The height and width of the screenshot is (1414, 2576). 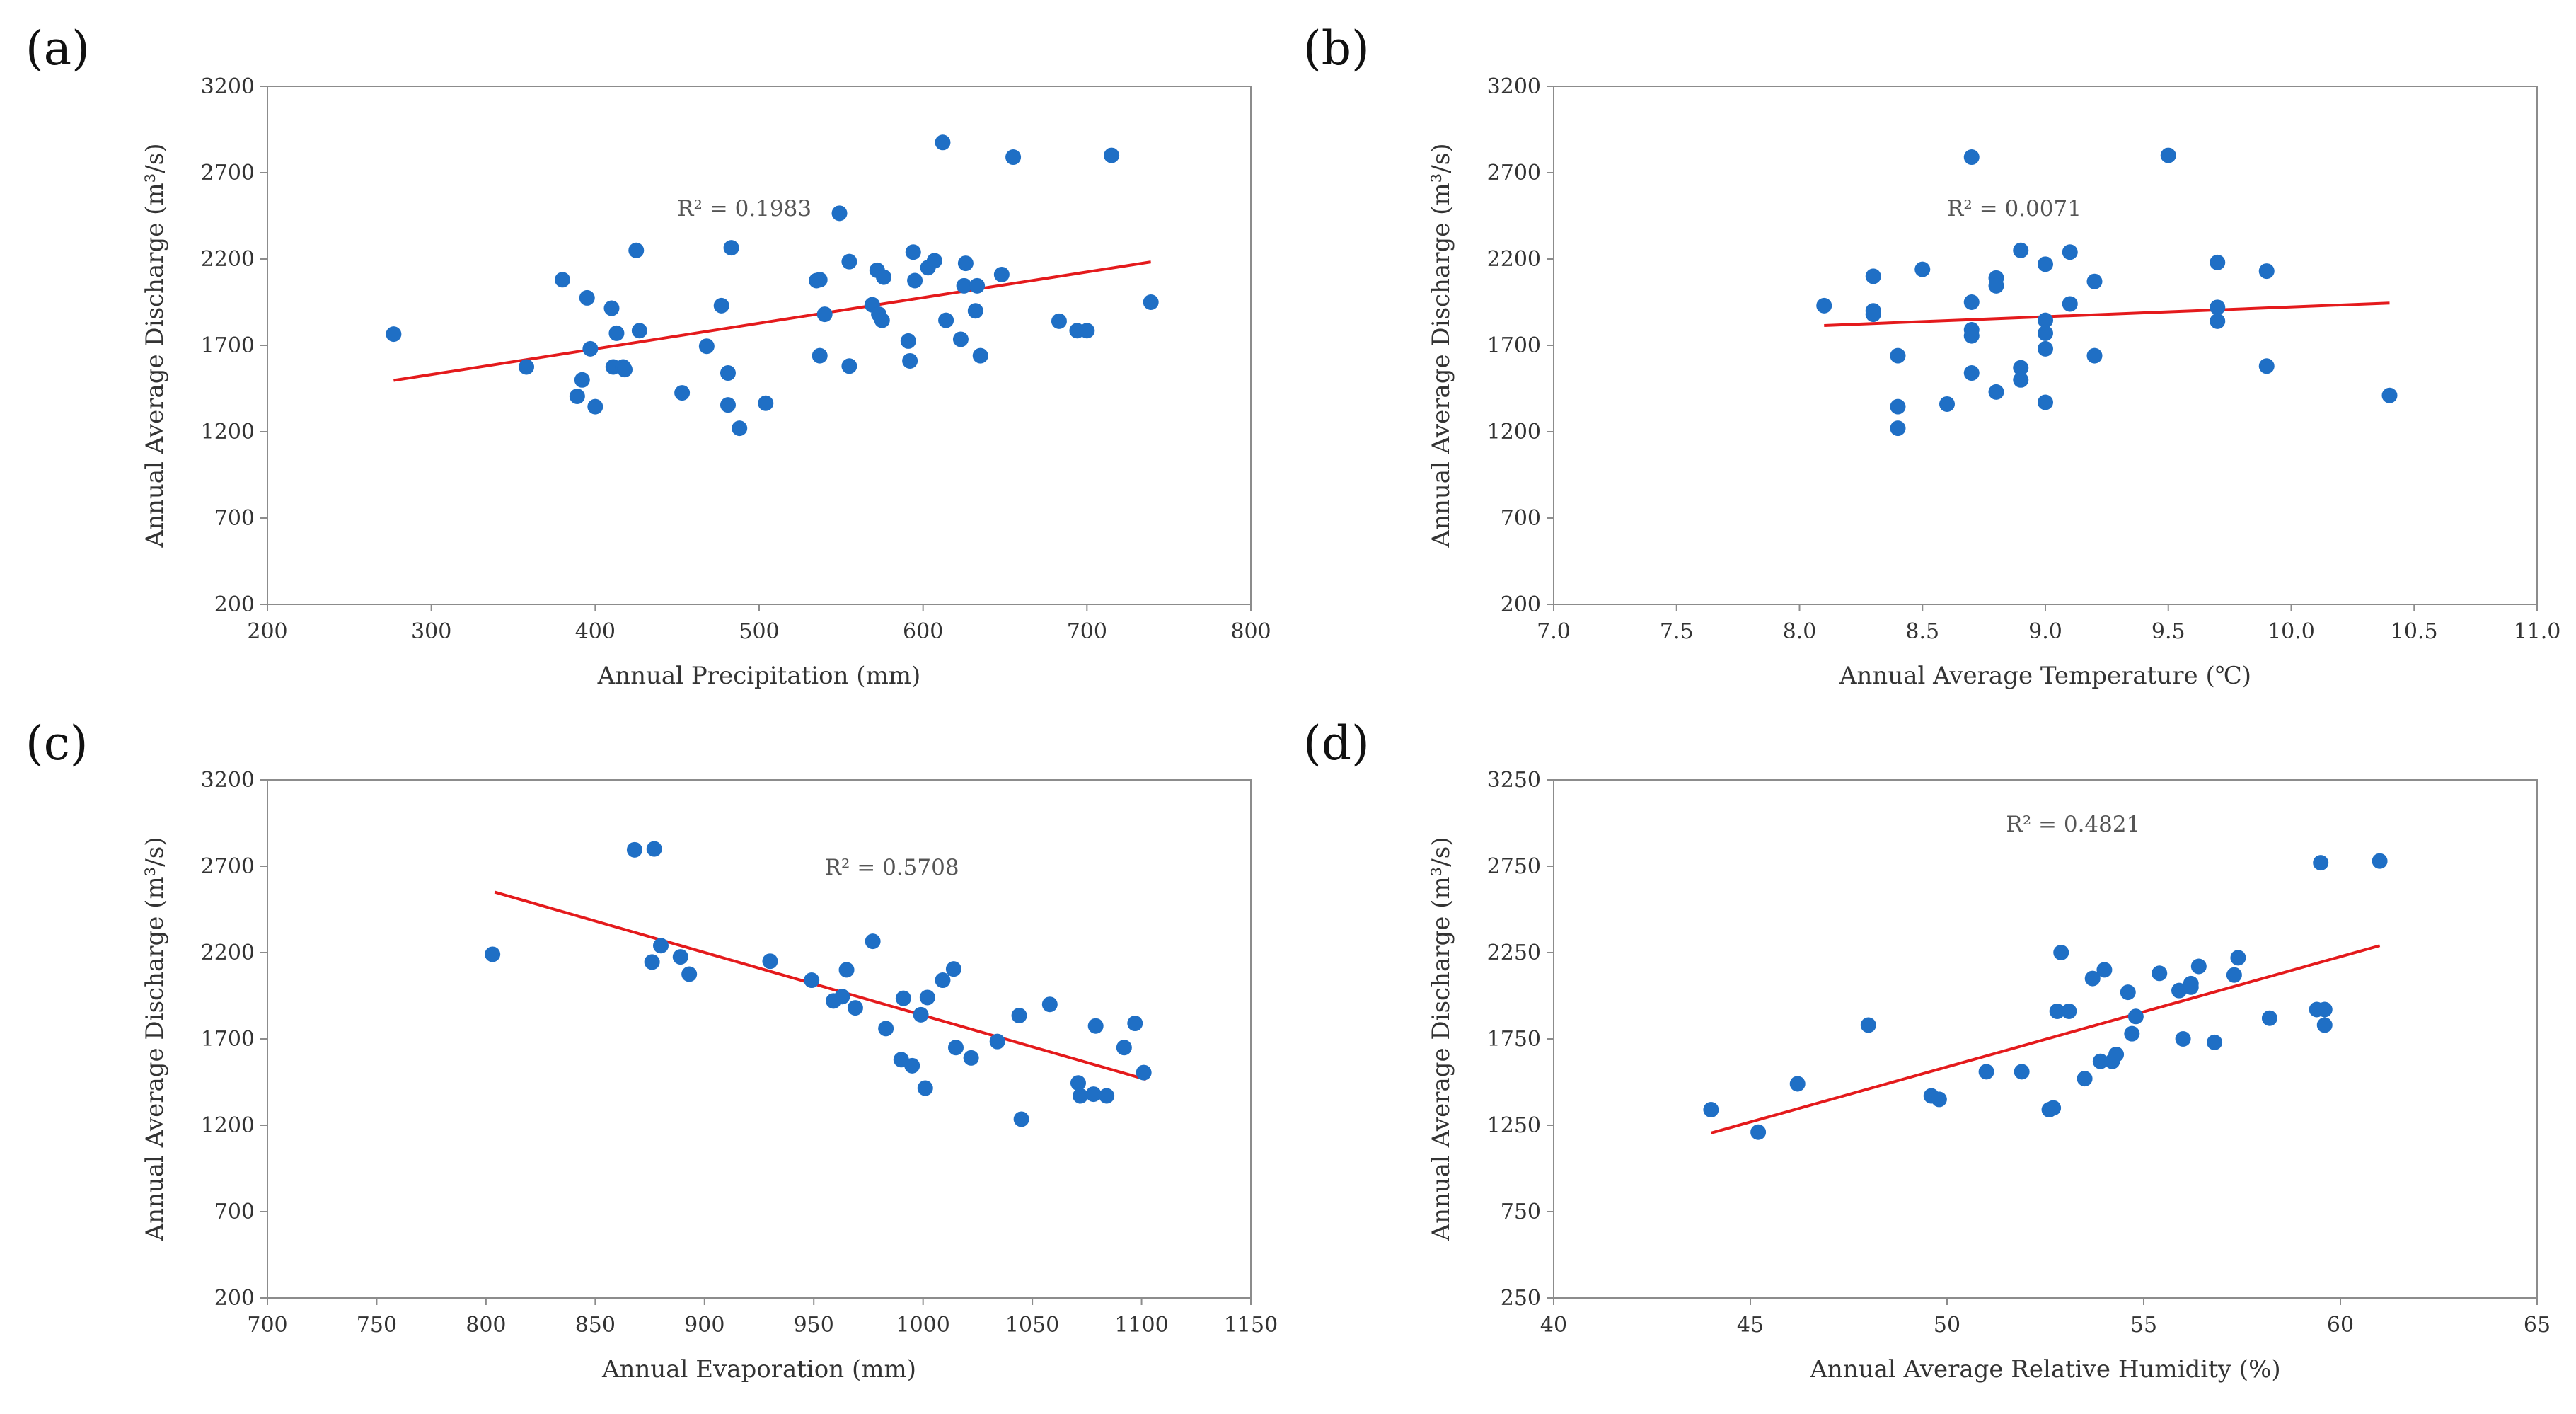 I want to click on x-tick-label-c: 700, so click(x=267, y=1326).